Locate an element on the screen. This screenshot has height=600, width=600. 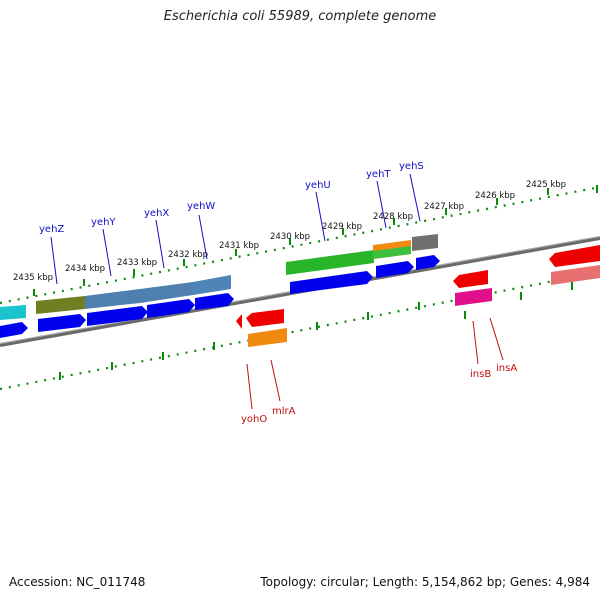
forward-label-leaders is located at coordinates (235, 229).